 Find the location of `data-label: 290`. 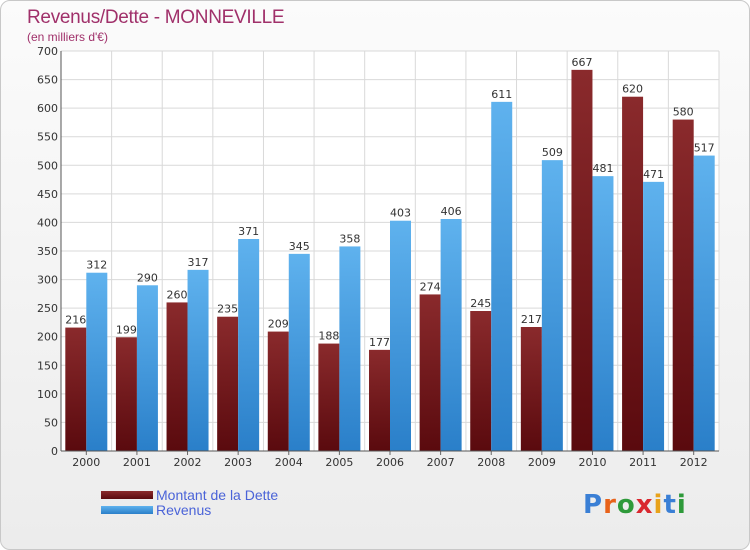

data-label: 290 is located at coordinates (147, 277).